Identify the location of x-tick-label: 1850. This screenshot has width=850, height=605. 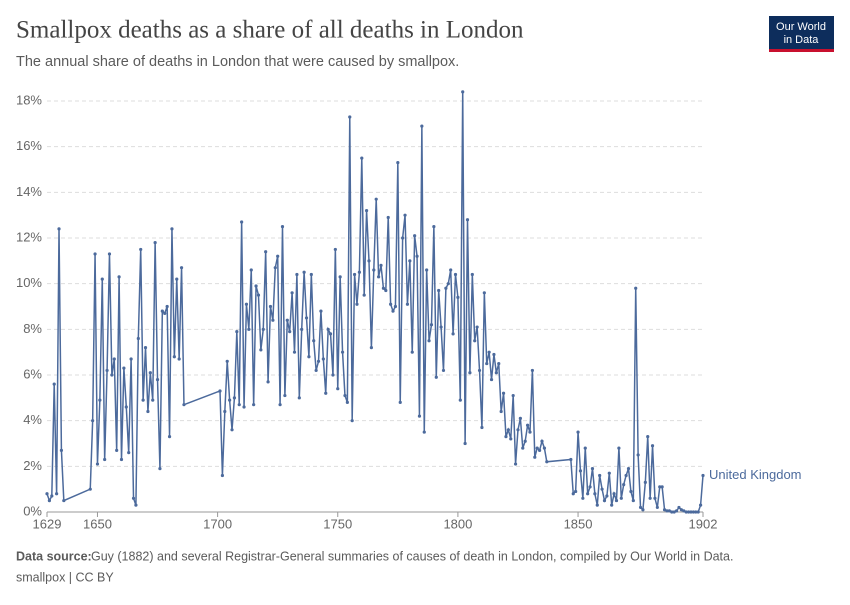
(578, 523).